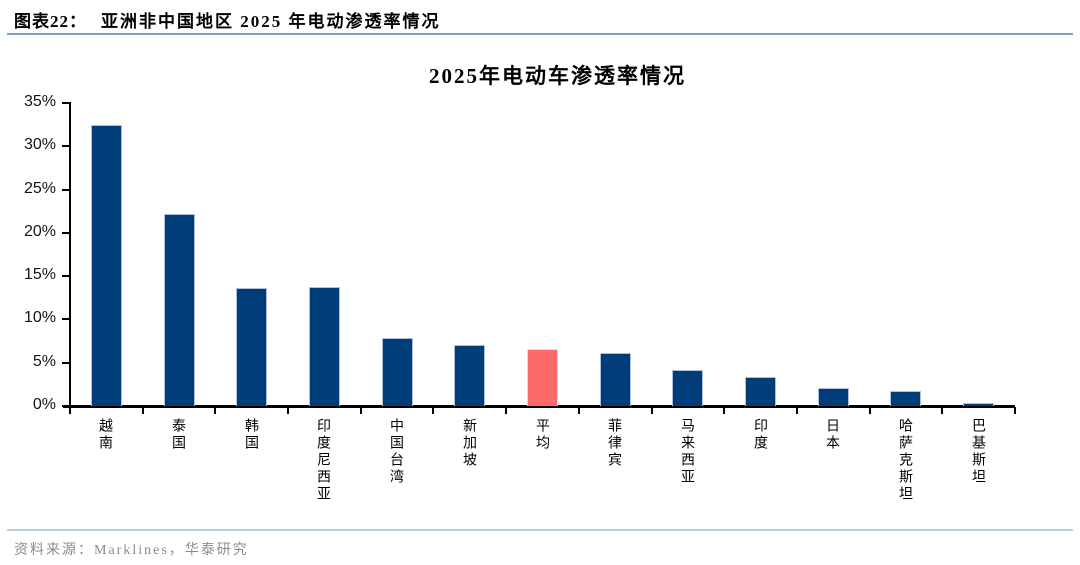 This screenshot has width=1080, height=565. I want to click on y-axis-tick-label: 35%, so click(39, 101).